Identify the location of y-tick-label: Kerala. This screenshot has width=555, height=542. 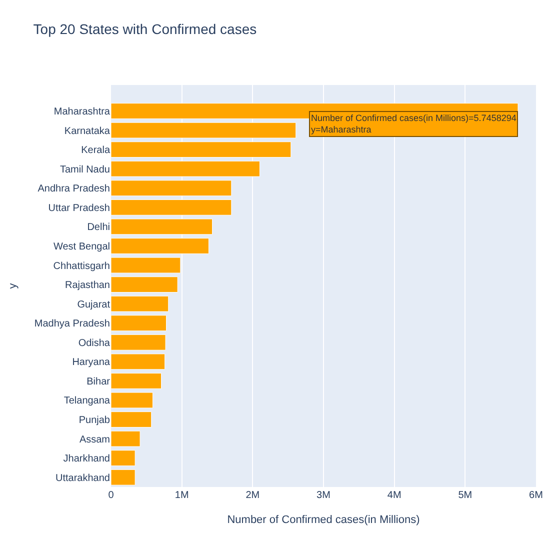
(95, 150).